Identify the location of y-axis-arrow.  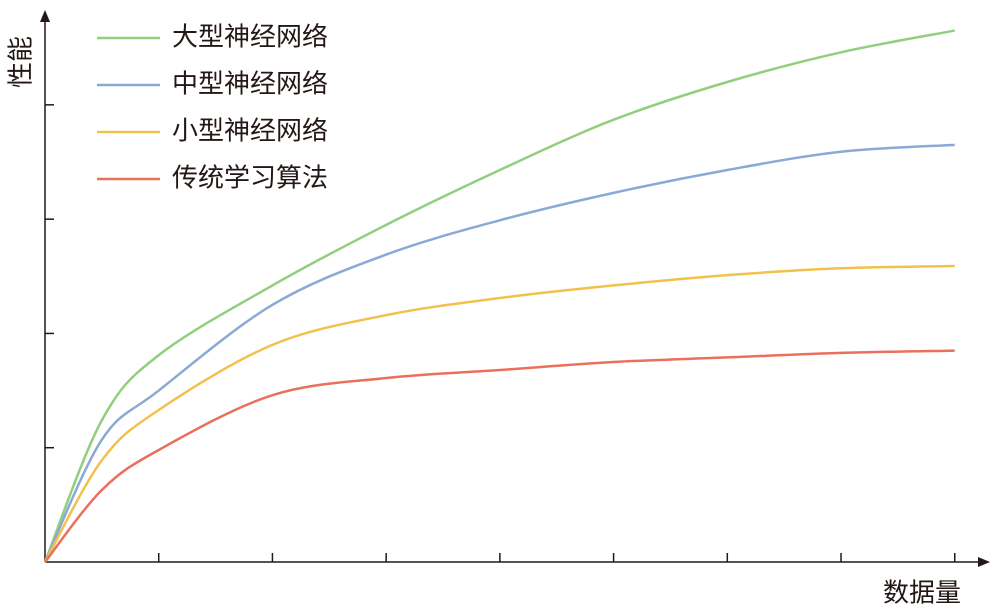
(45, 16).